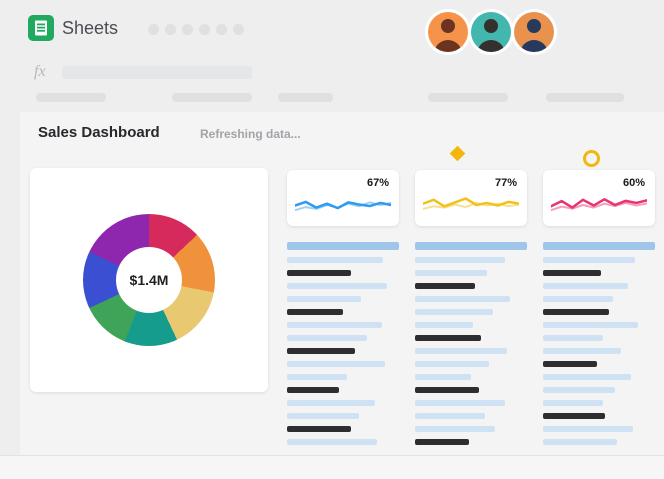  Describe the element at coordinates (99, 132) in the screenshot. I see `page-title: Sales Dashboard` at that location.